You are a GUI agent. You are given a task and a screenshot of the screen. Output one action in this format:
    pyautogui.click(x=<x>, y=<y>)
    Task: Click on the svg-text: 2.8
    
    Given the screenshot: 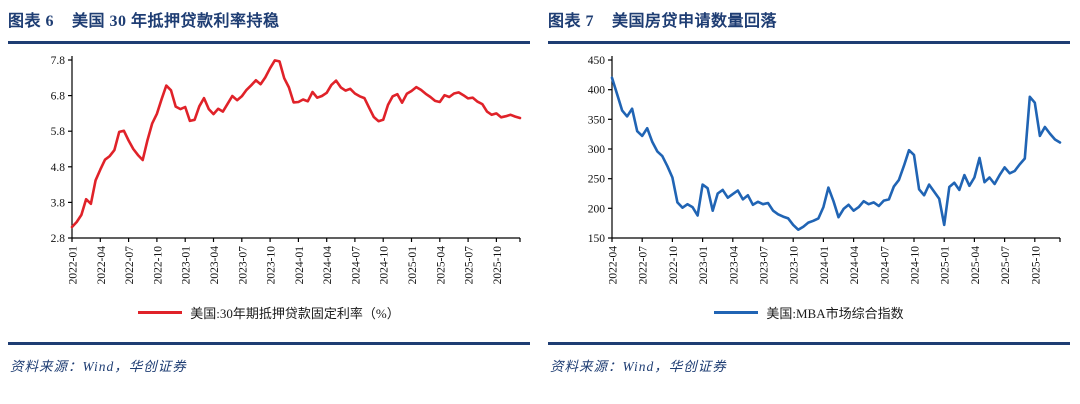 What is the action you would take?
    pyautogui.click(x=58, y=239)
    